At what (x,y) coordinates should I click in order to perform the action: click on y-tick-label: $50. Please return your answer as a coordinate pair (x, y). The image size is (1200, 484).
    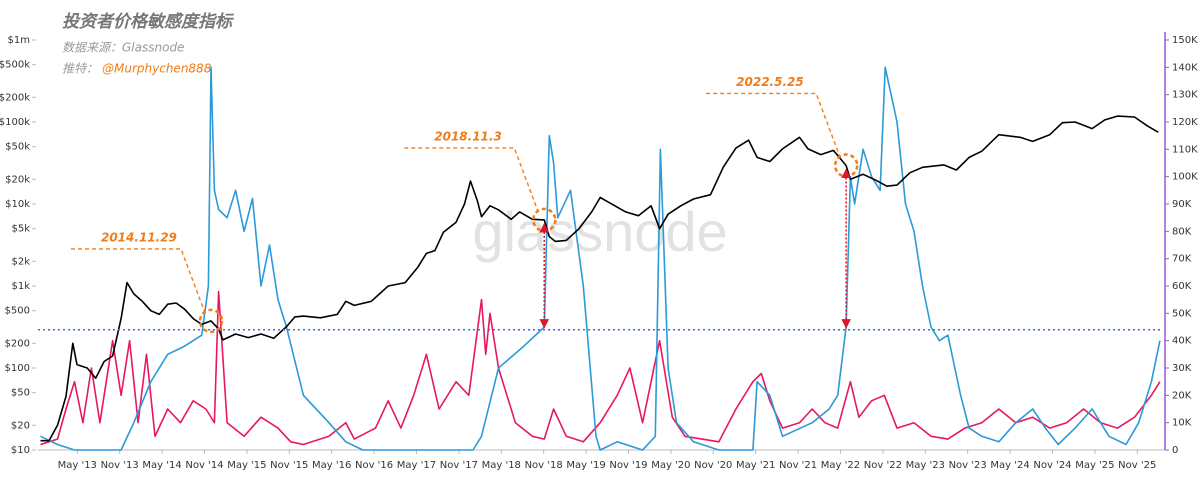
    Looking at the image, I should click on (20, 393).